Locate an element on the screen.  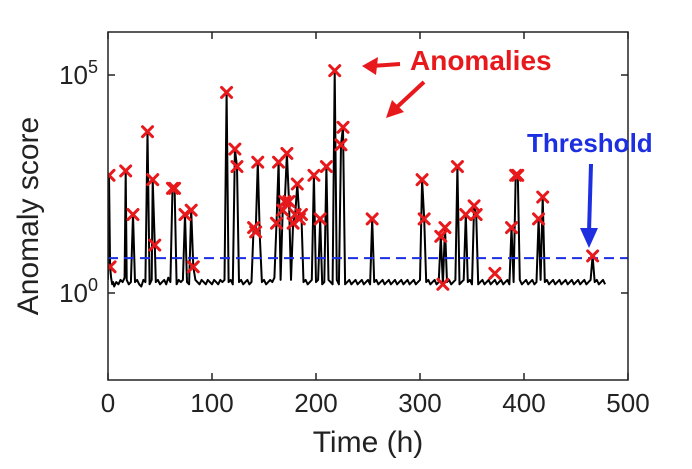
y-tick-exponent: 0 is located at coordinates (93, 285).